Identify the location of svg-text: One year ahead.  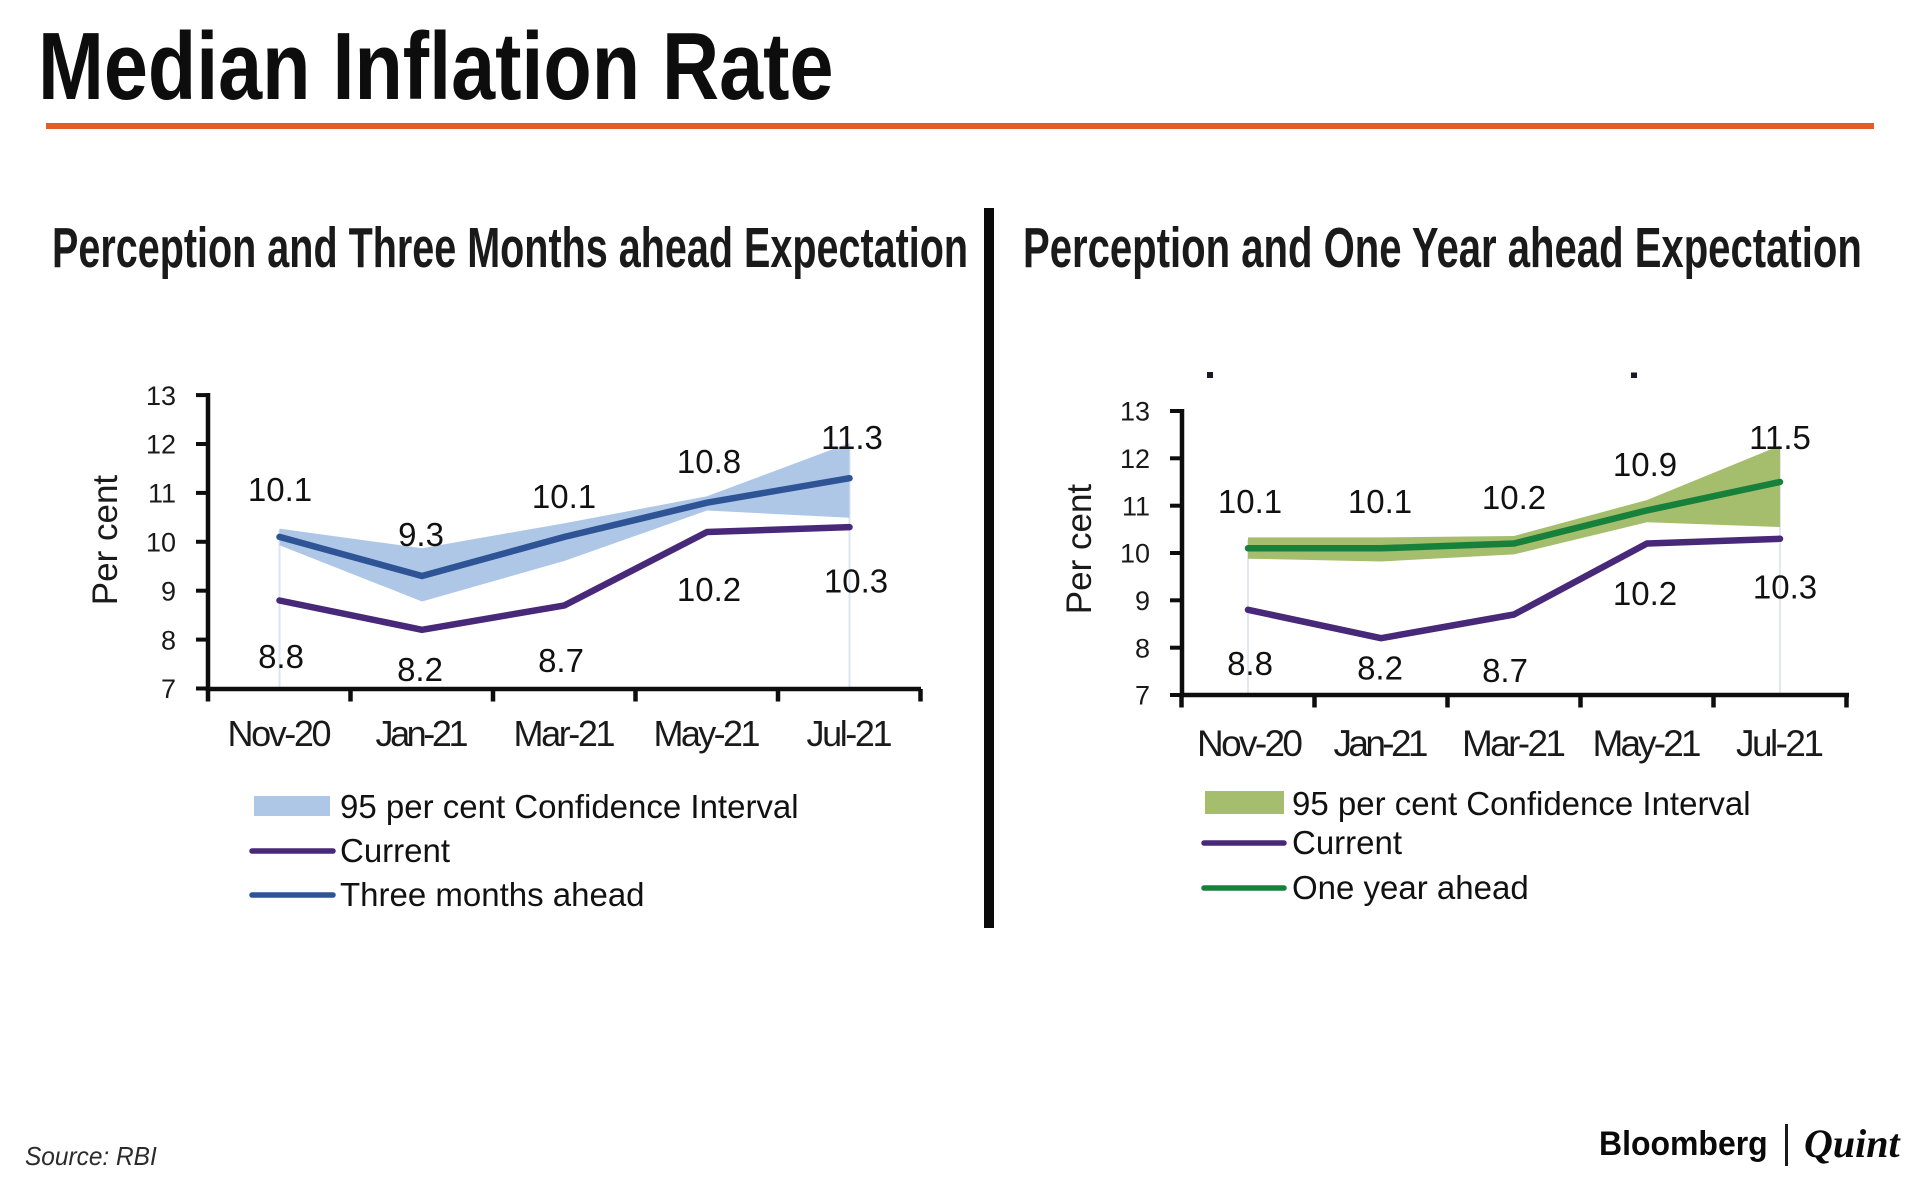
(1410, 887).